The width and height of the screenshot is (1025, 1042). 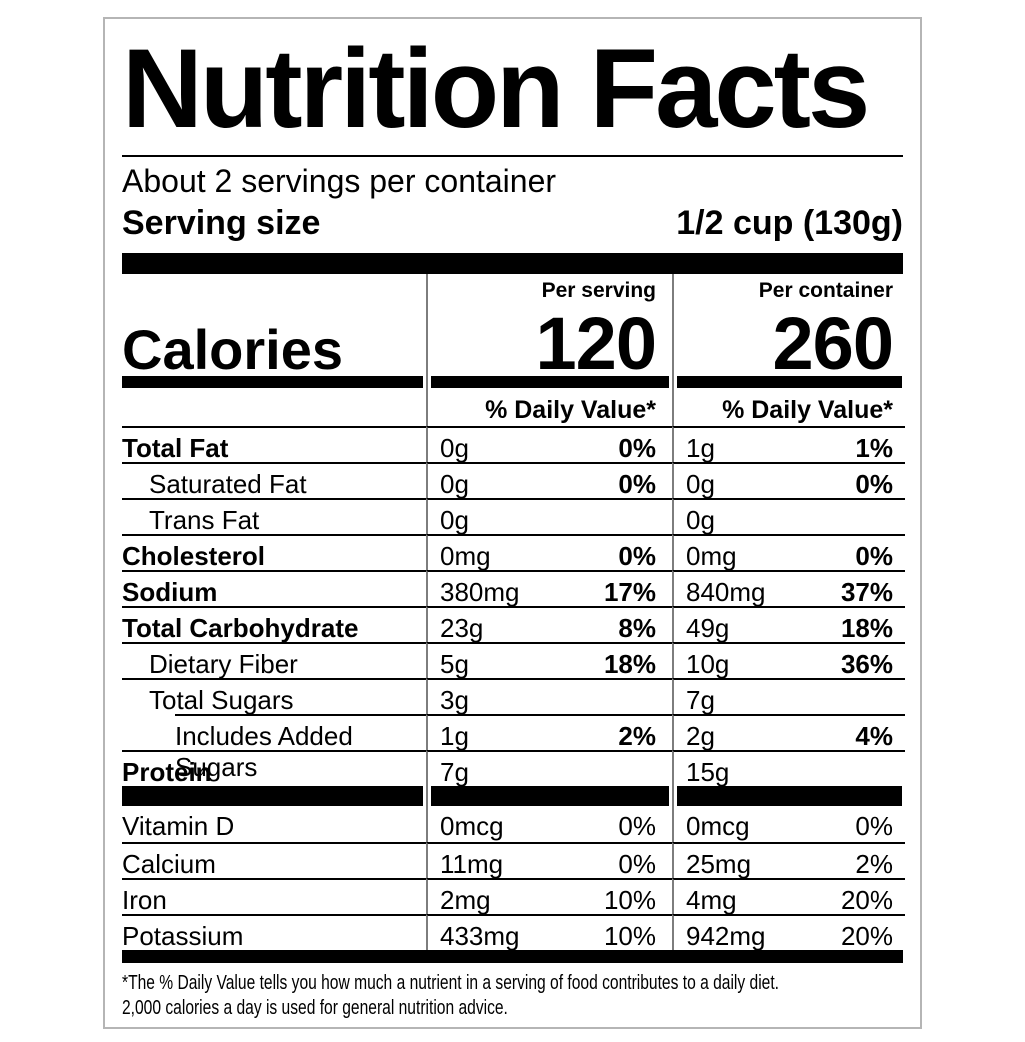 I want to click on container-dv: 4%, so click(x=874, y=736).